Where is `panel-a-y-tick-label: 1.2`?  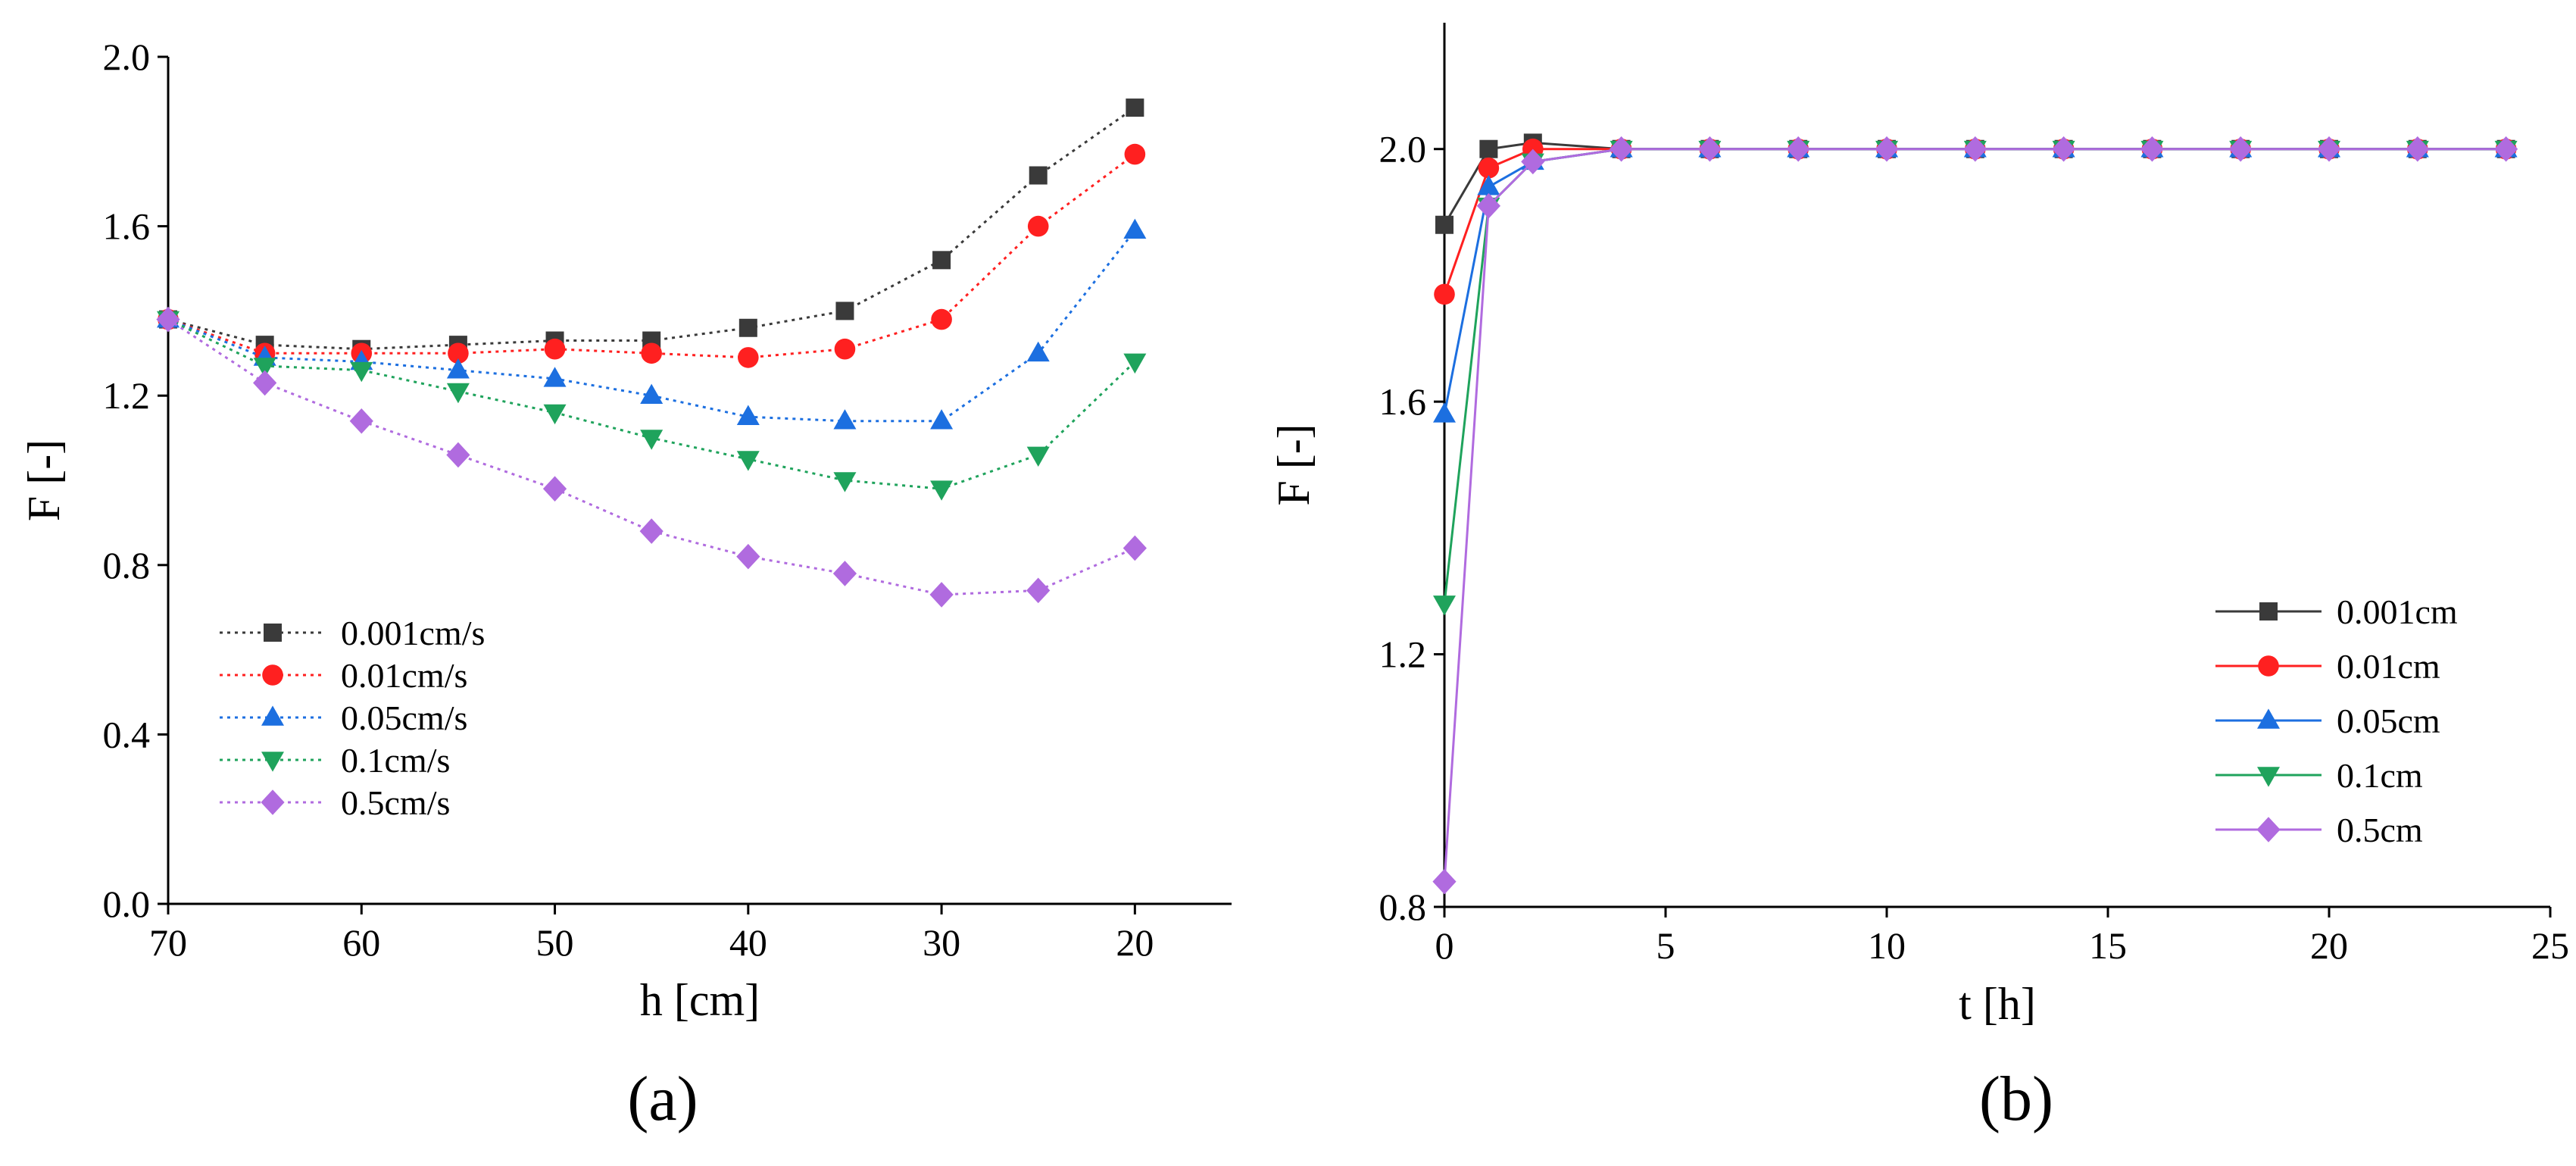 panel-a-y-tick-label: 1.2 is located at coordinates (127, 395).